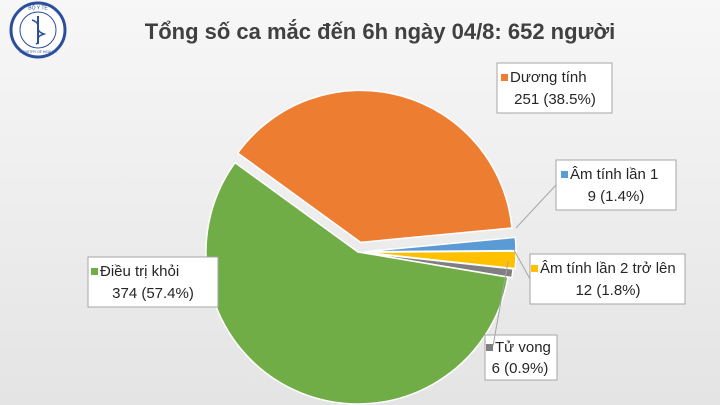 The width and height of the screenshot is (720, 405). What do you see at coordinates (523, 347) in the screenshot?
I see `label-name: Tử vong` at bounding box center [523, 347].